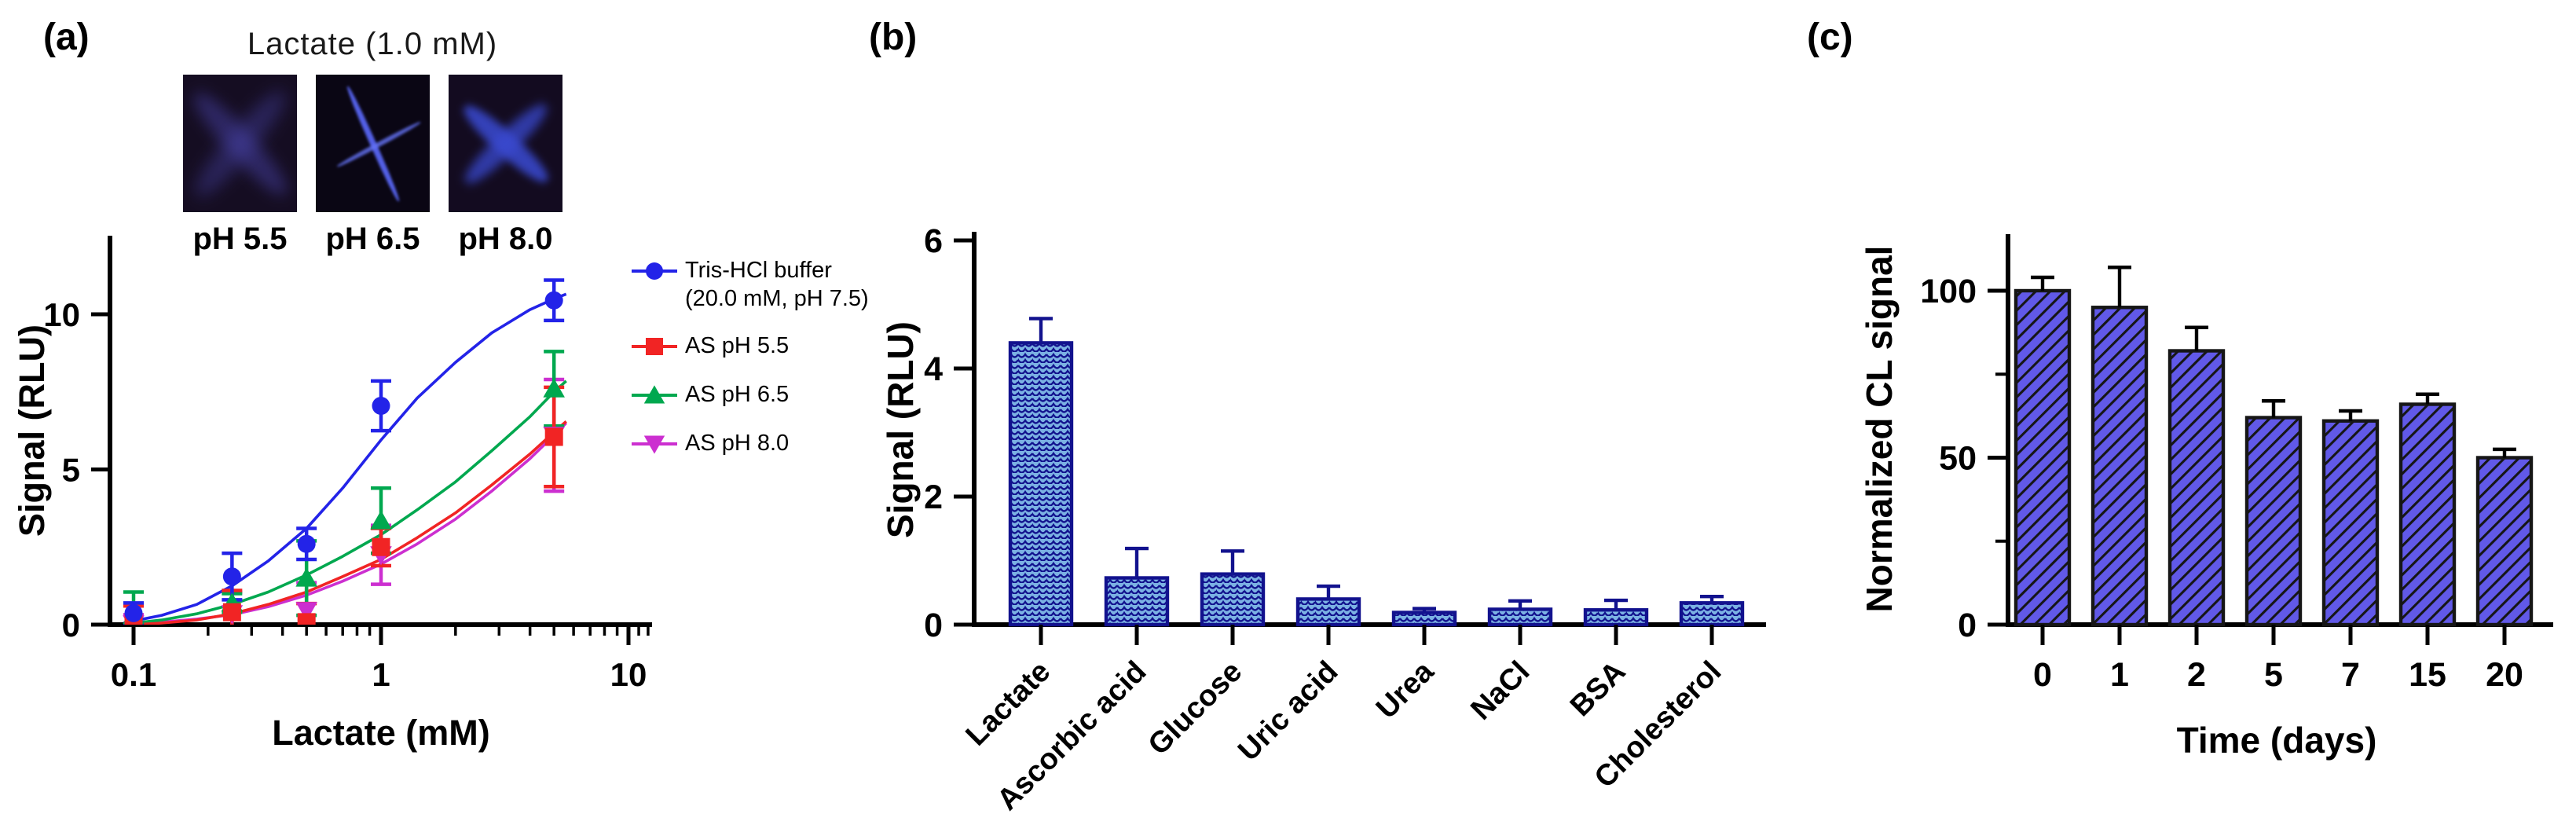  Describe the element at coordinates (2119, 675) in the screenshot. I see `category-label: 1` at that location.